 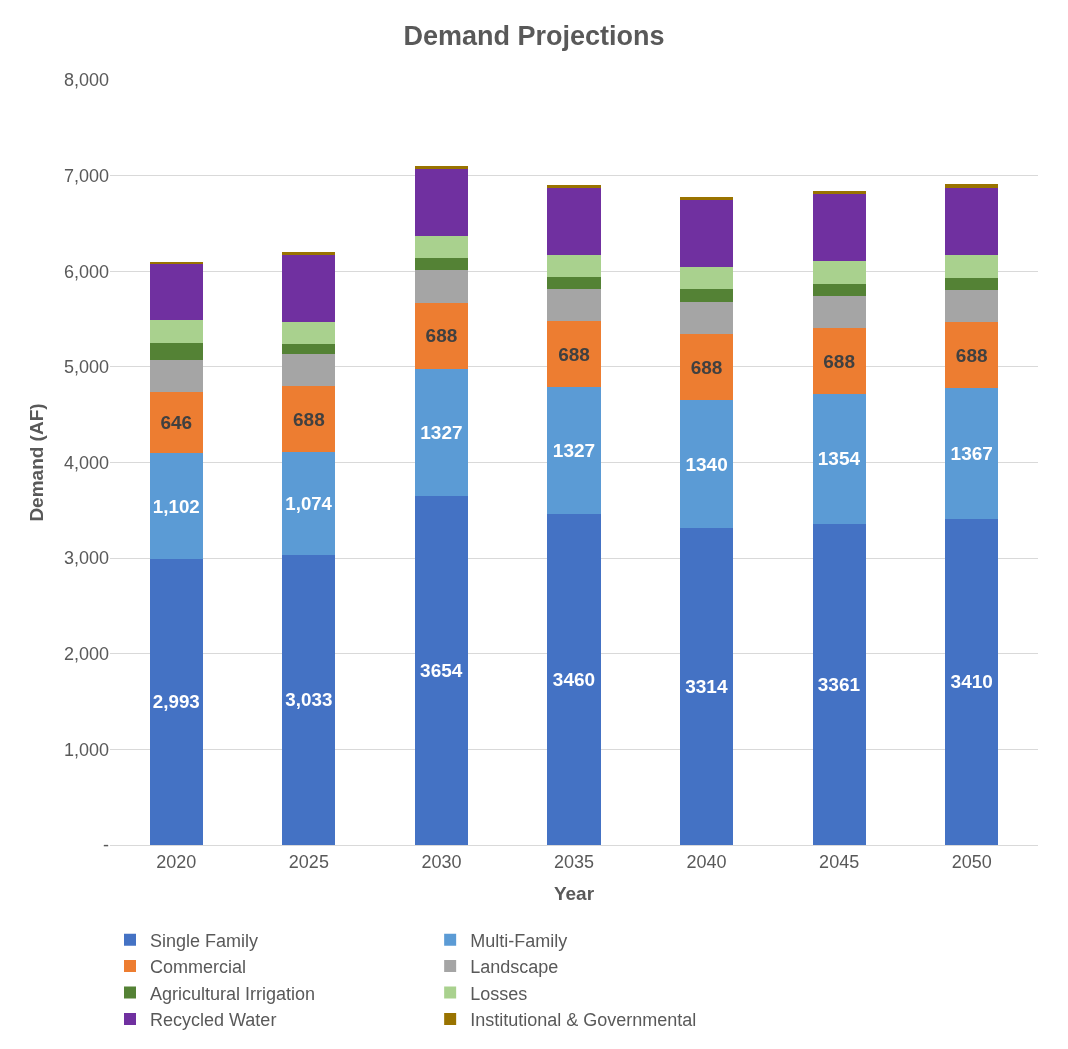 What do you see at coordinates (36, 462) in the screenshot?
I see `y-axis-title: Demand (AF)` at bounding box center [36, 462].